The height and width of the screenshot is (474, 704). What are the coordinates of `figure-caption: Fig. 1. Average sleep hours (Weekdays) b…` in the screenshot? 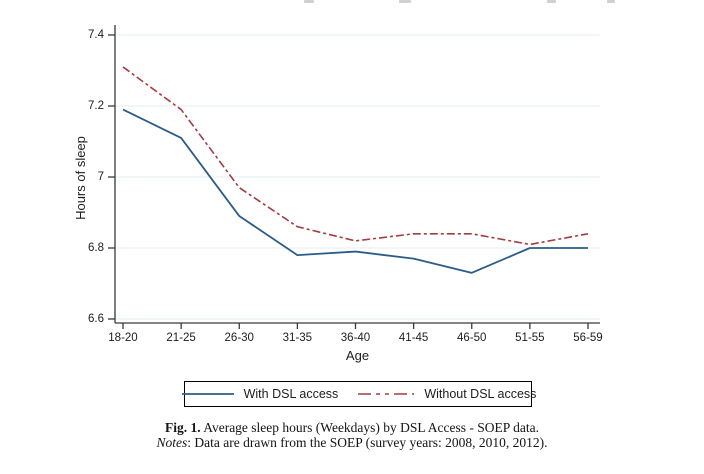 It's located at (352, 435).